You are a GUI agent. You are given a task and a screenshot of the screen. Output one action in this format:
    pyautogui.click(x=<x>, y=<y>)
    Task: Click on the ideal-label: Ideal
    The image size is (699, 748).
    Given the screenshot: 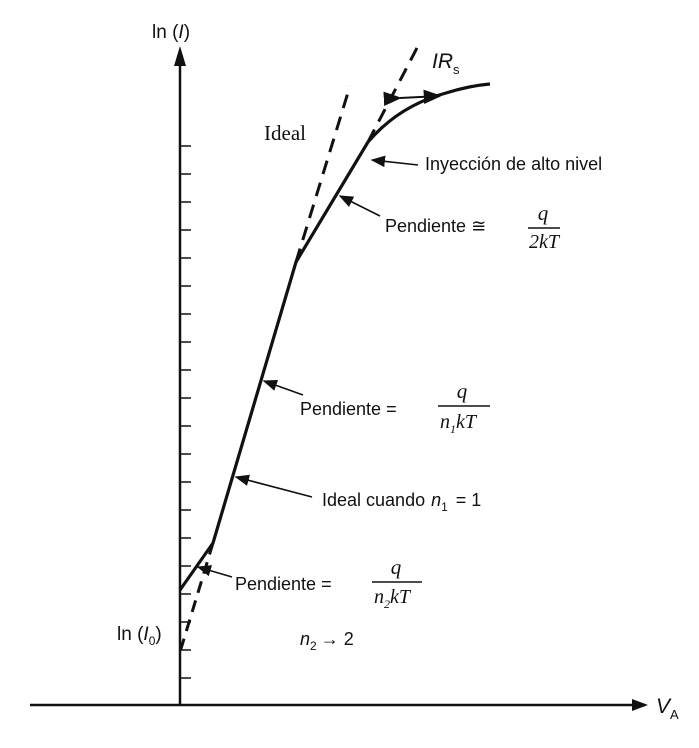 What is the action you would take?
    pyautogui.click(x=285, y=133)
    